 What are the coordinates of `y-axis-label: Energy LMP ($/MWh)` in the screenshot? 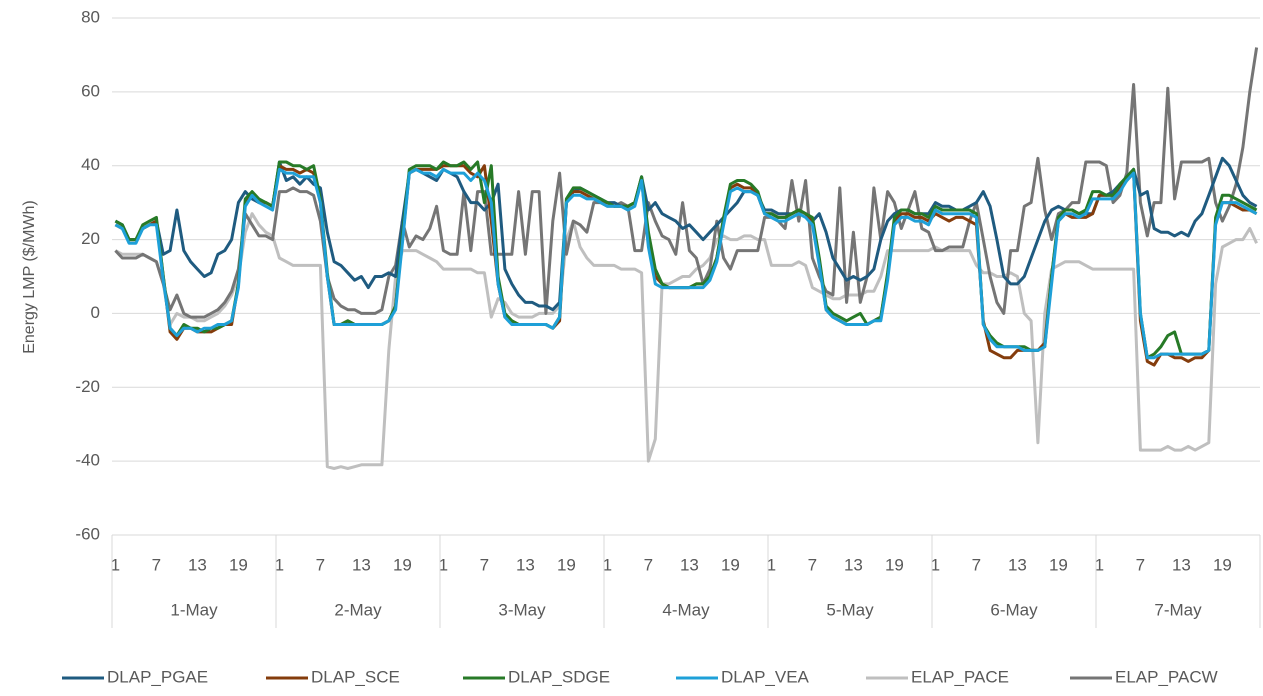 It's located at (29, 277).